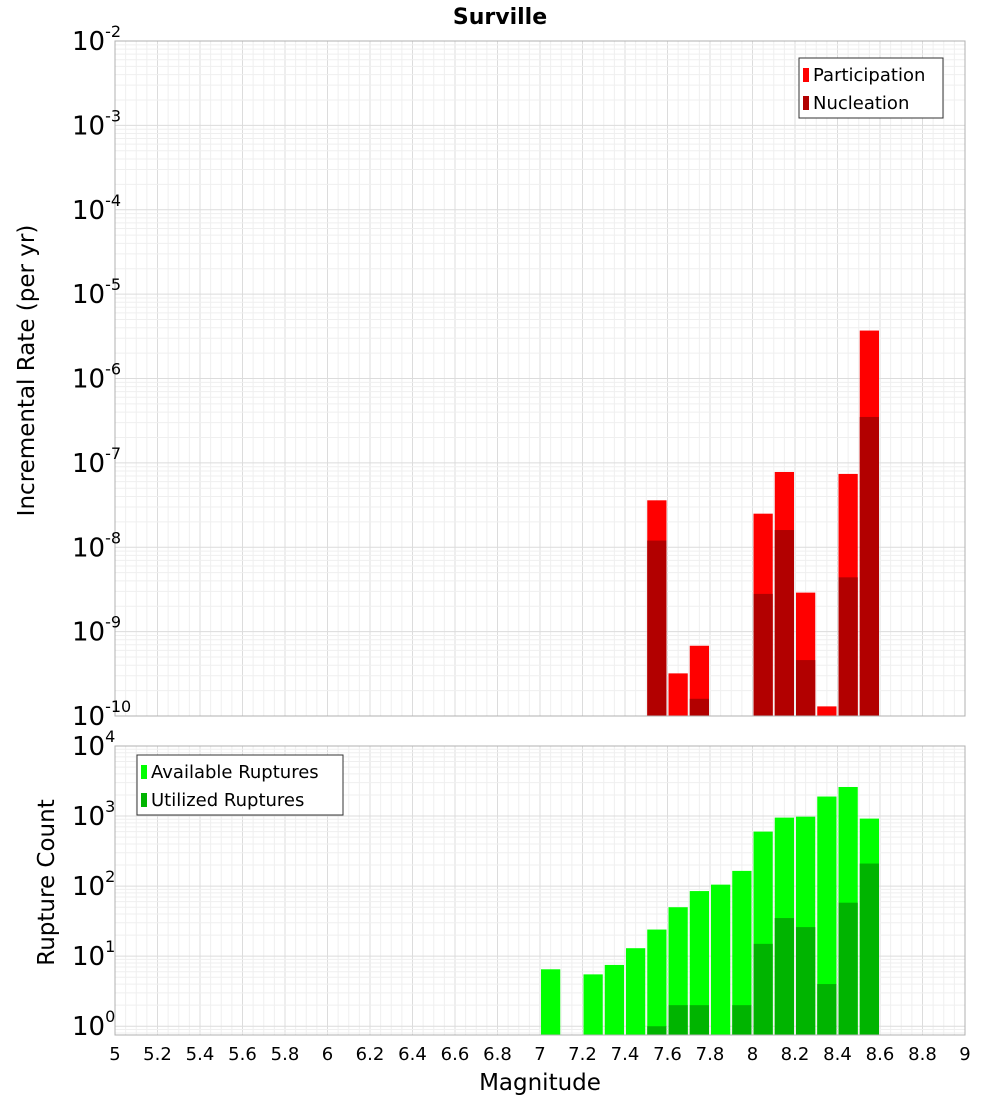 Image resolution: width=1000 pixels, height=1100 pixels. Describe the element at coordinates (96, 39) in the screenshot. I see `y-tick-label: 10⁻²` at that location.